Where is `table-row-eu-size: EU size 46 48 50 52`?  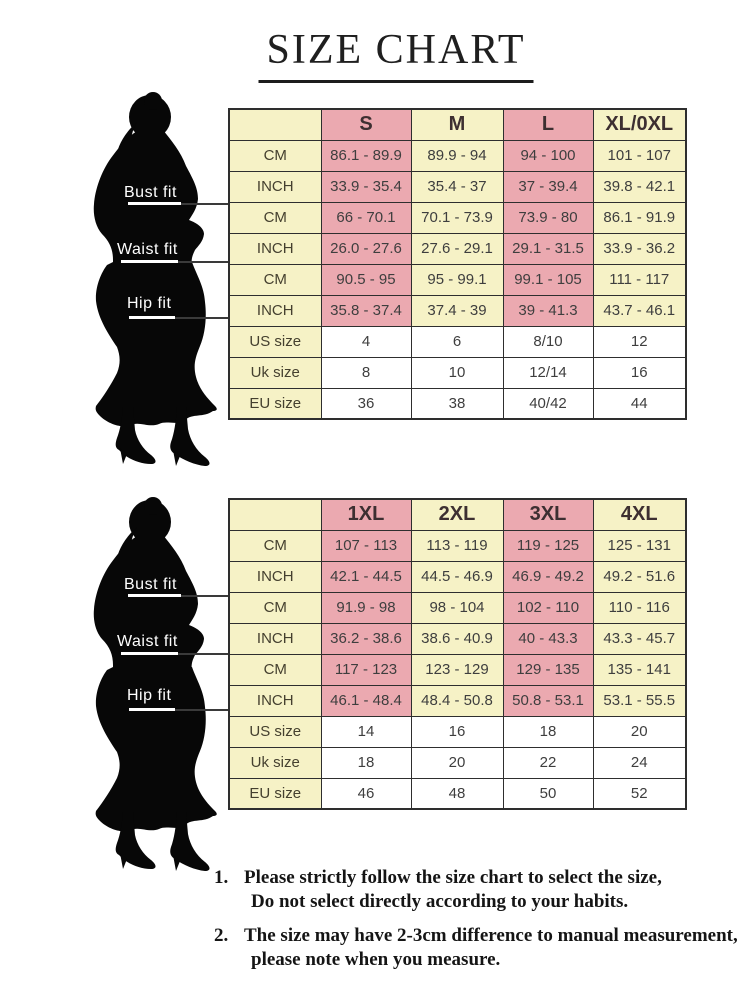 table-row-eu-size: EU size 46 48 50 52 is located at coordinates (457, 793).